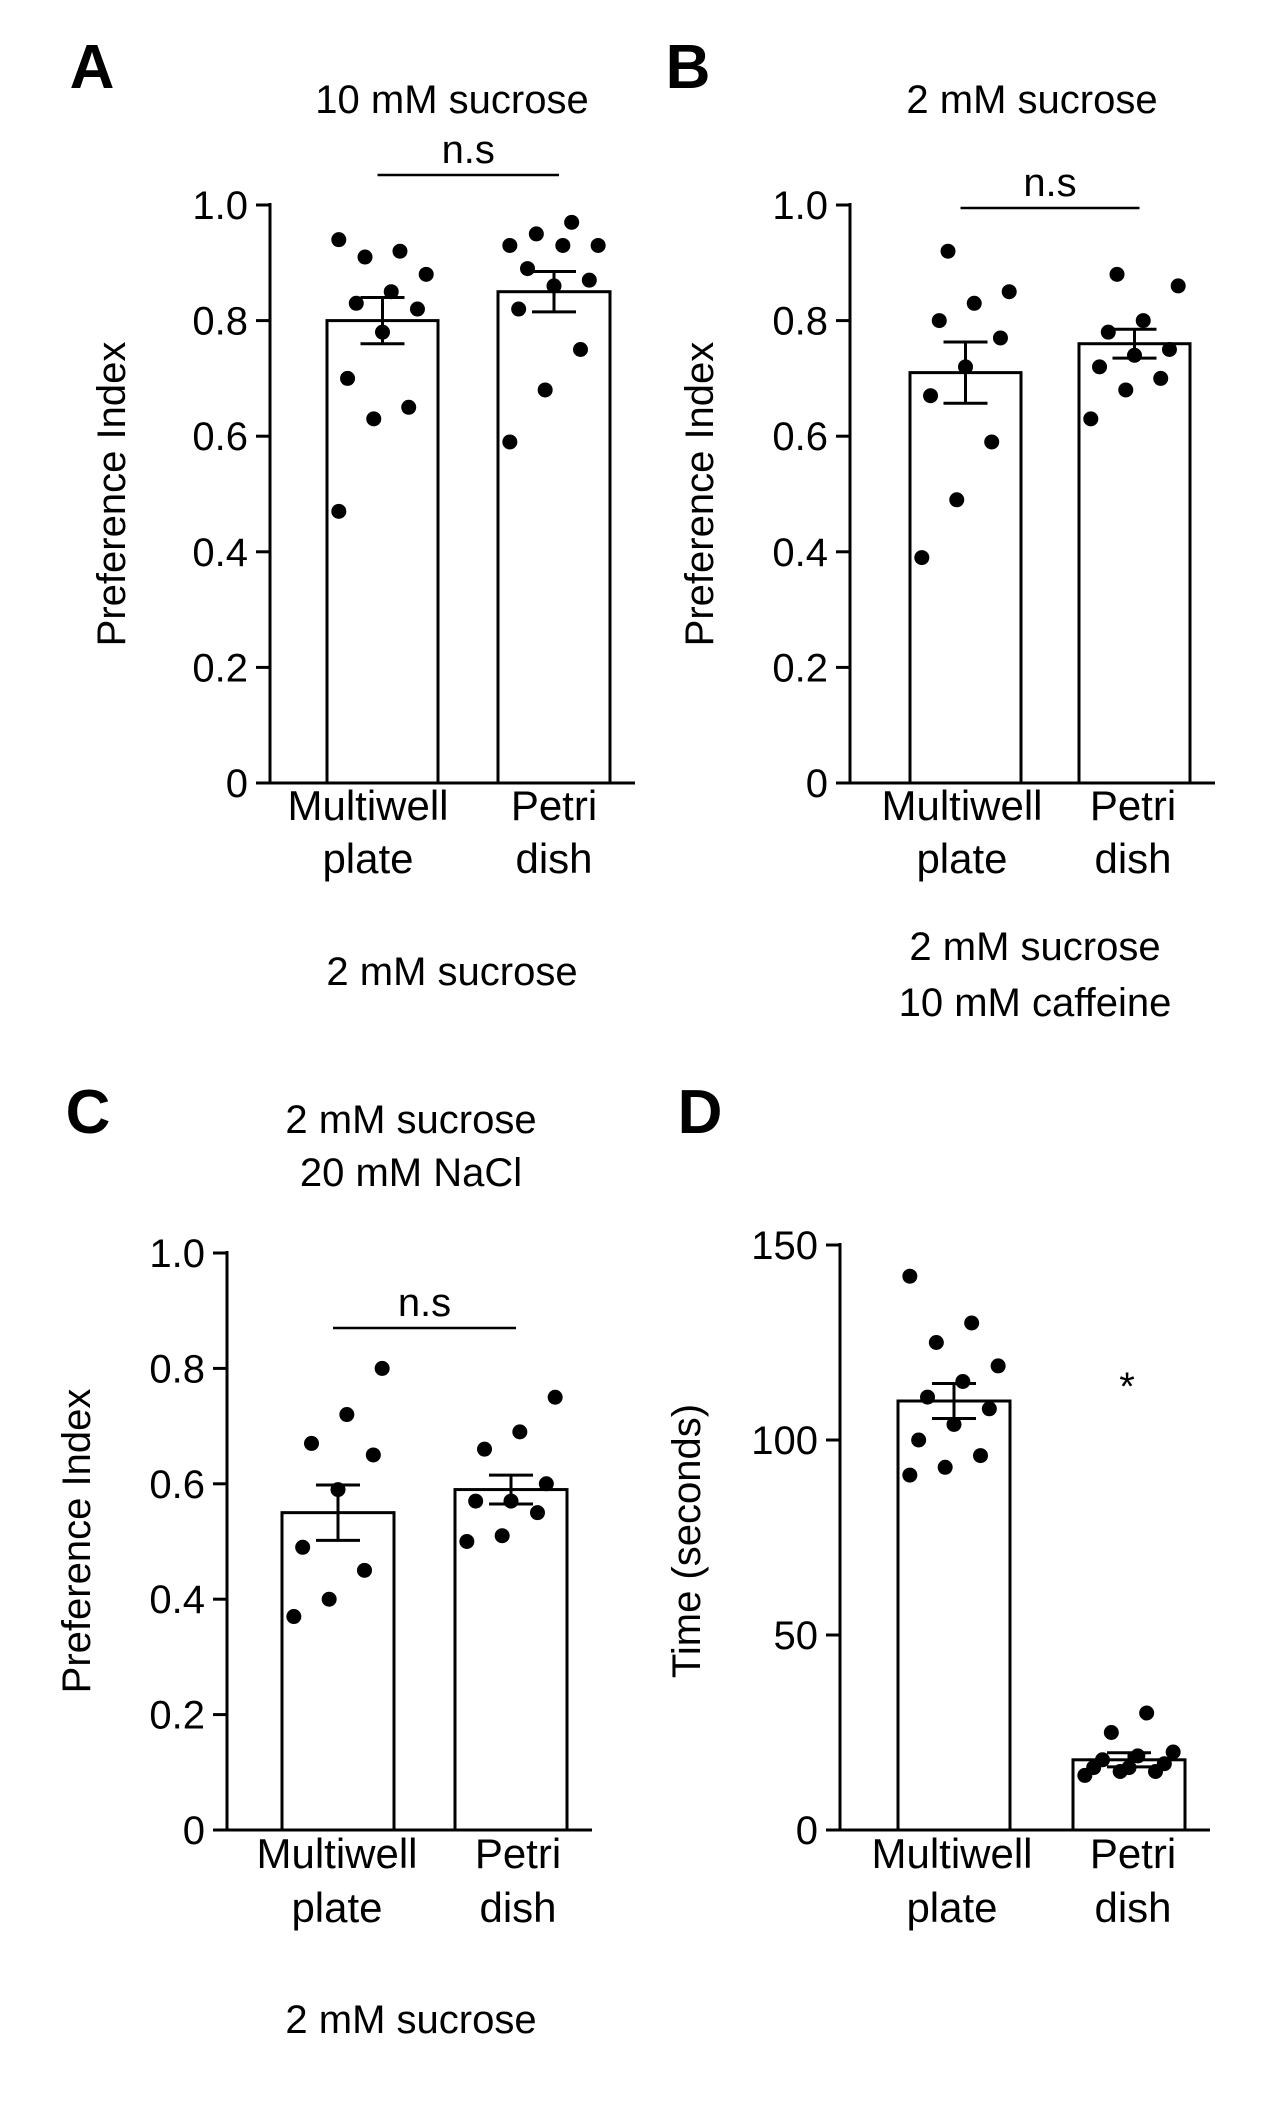 The width and height of the screenshot is (1269, 2103). Describe the element at coordinates (1127, 1387) in the screenshot. I see `significance-label: *` at that location.